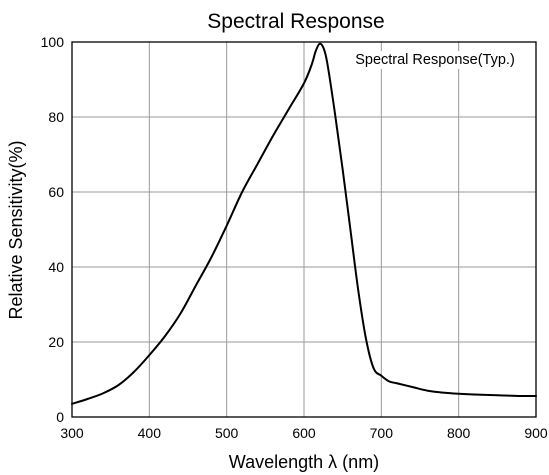 The image size is (549, 475). Describe the element at coordinates (304, 462) in the screenshot. I see `x-axis-label: Wavelength λ (nm)` at that location.